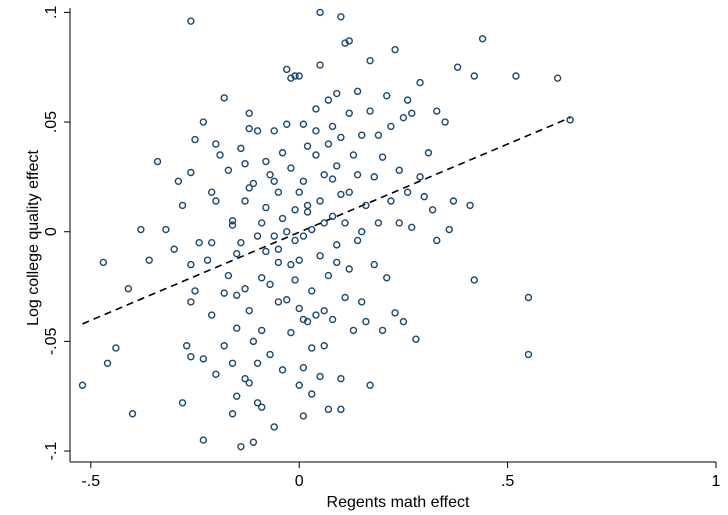 The width and height of the screenshot is (728, 515). What do you see at coordinates (51, 451) in the screenshot?
I see `y-tick-label: -.1` at bounding box center [51, 451].